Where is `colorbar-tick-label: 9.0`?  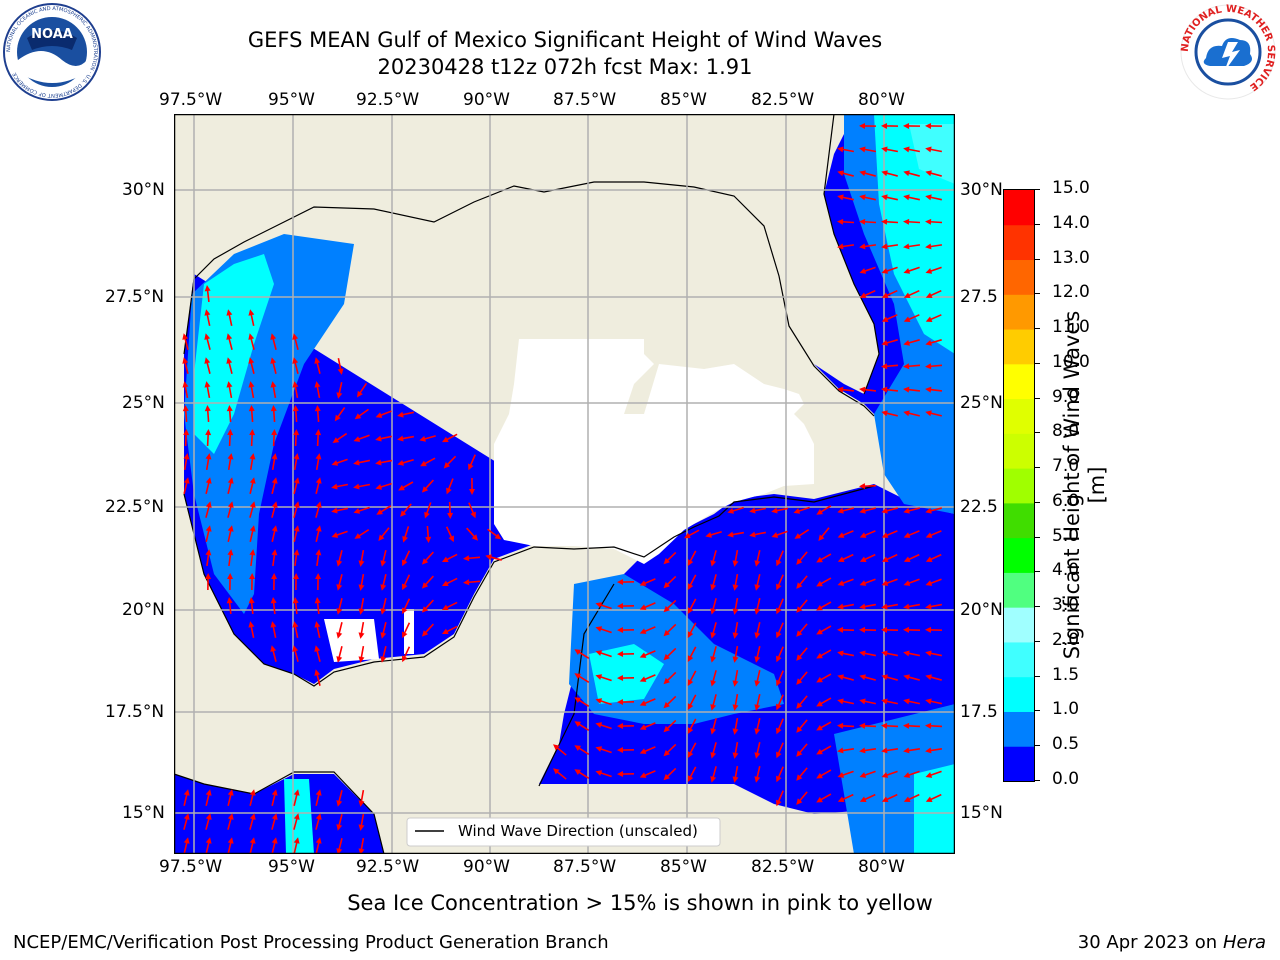
colorbar-tick-label: 9.0 is located at coordinates (1066, 396).